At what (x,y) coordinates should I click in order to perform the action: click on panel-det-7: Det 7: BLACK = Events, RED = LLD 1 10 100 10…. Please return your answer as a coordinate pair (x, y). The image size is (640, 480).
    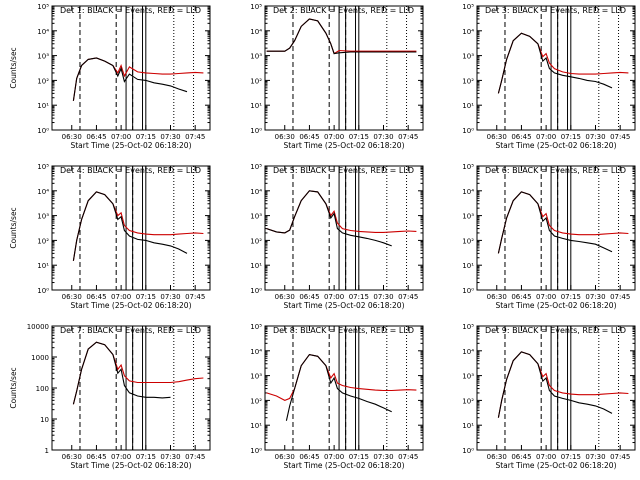
    Looking at the image, I should click on (110, 396).